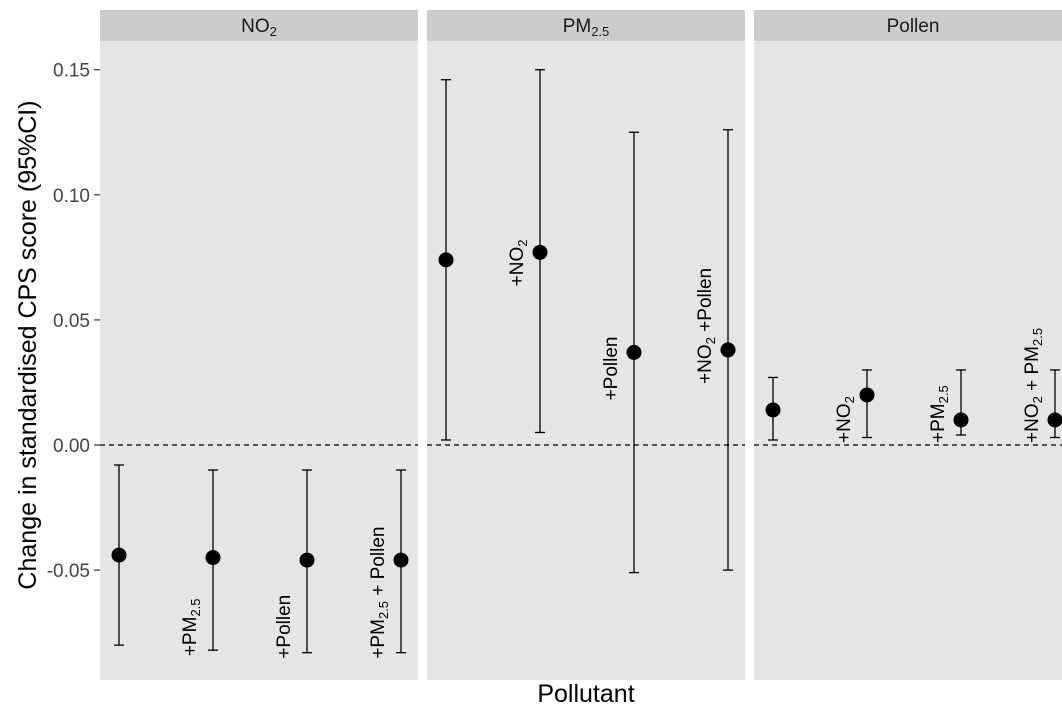 The image size is (1062, 708). I want to click on facet-strip-label: NO2, so click(259, 27).